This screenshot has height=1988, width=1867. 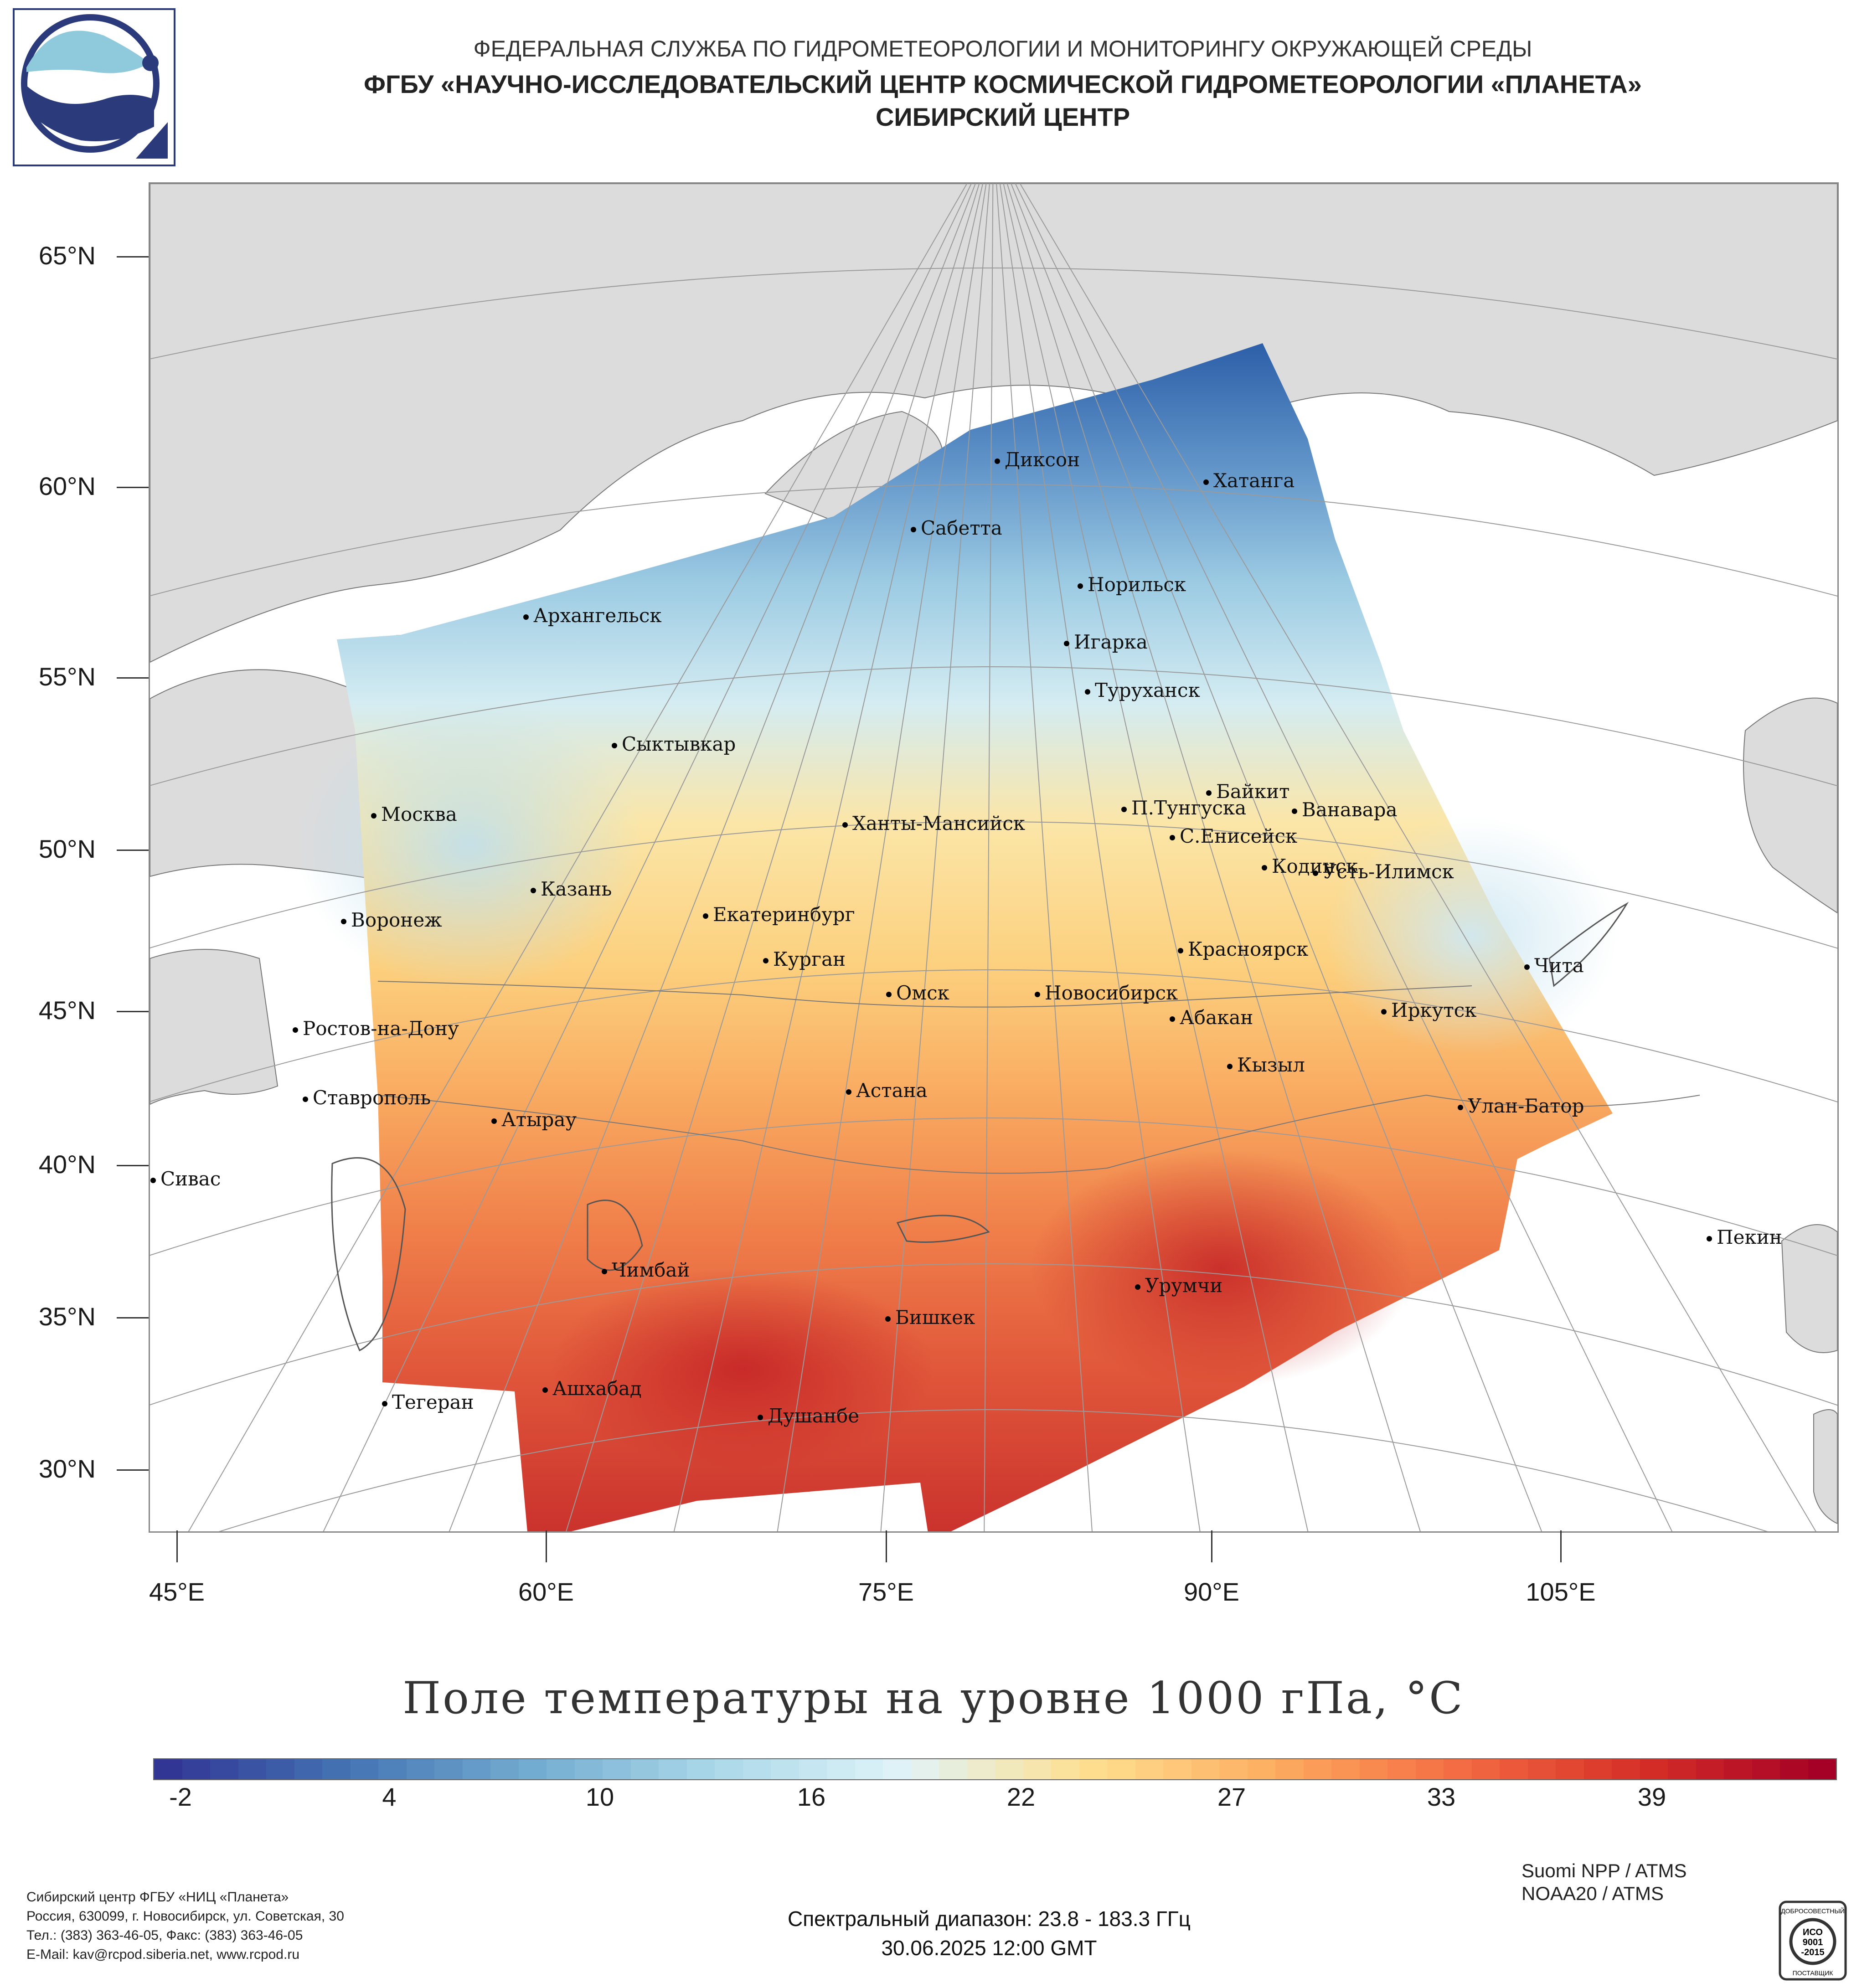 I want to click on planeta-logo, so click(x=94, y=87).